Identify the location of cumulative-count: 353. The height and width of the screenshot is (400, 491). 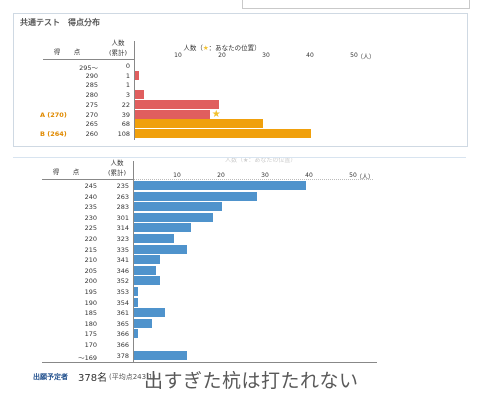
(122, 292).